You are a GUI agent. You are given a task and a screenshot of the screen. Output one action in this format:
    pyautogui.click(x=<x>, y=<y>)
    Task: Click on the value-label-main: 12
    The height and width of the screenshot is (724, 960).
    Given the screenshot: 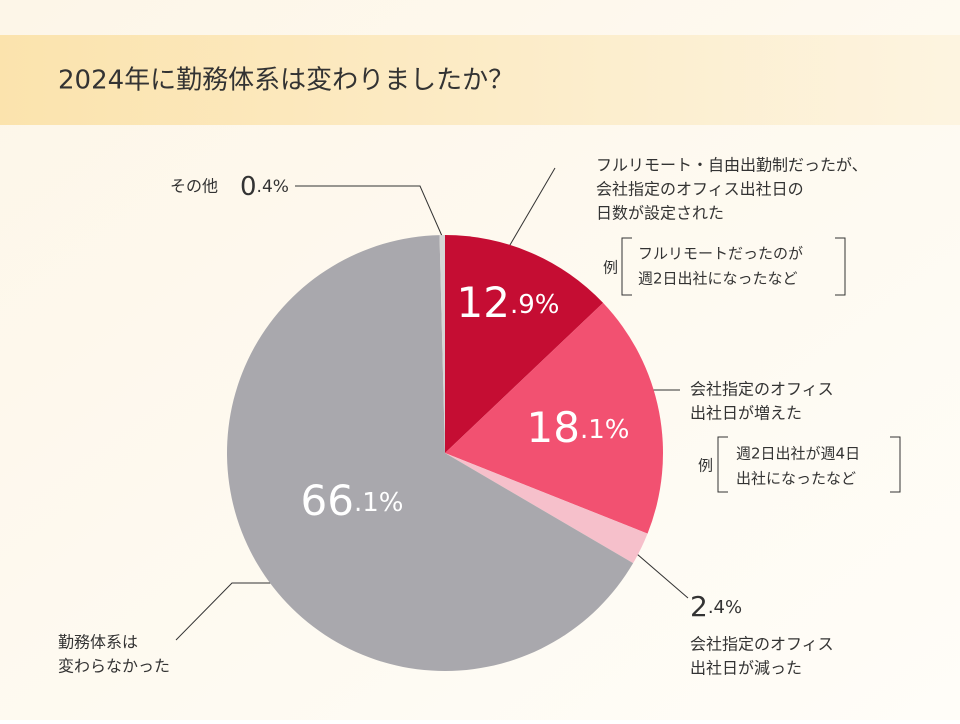 What is the action you would take?
    pyautogui.click(x=483, y=302)
    